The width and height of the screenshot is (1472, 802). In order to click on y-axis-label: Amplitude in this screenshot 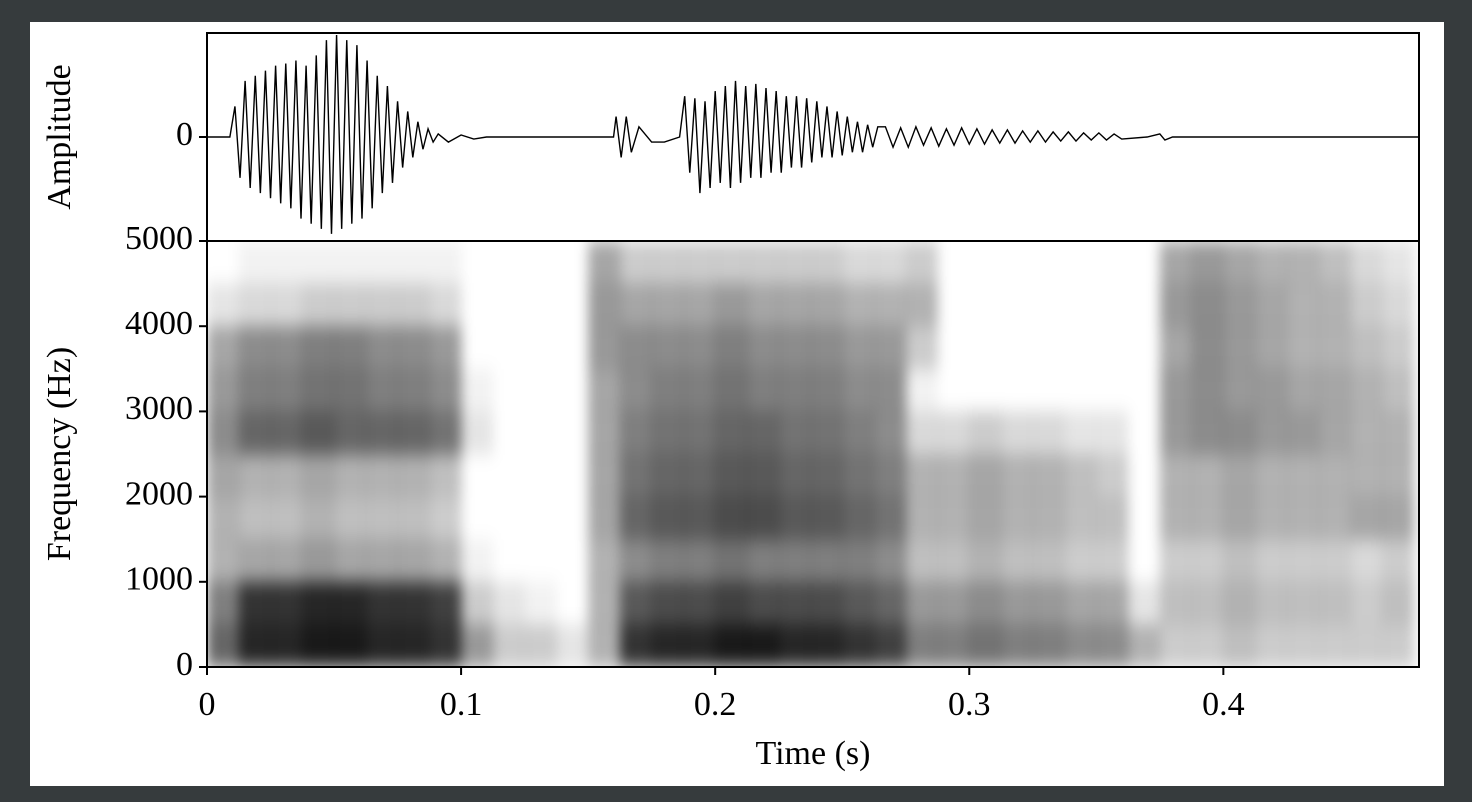, I will do `click(59, 136)`.